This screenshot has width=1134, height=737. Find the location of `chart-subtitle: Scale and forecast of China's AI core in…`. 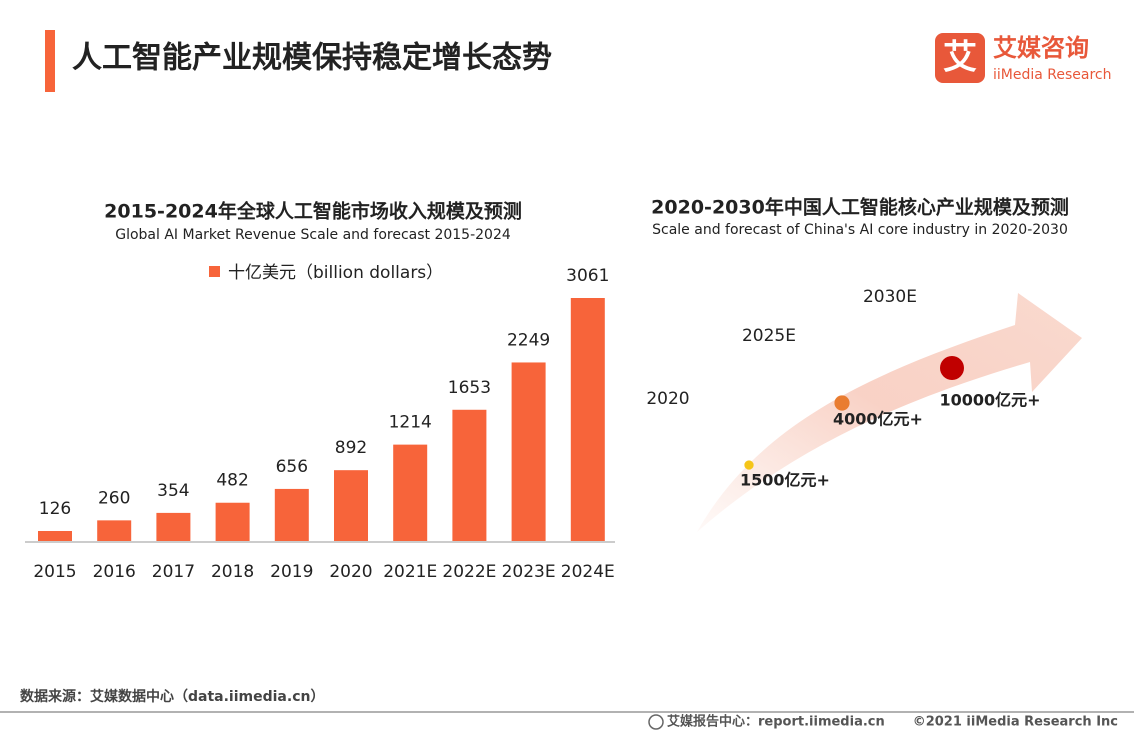

chart-subtitle: Scale and forecast of China's AI core in… is located at coordinates (860, 230).